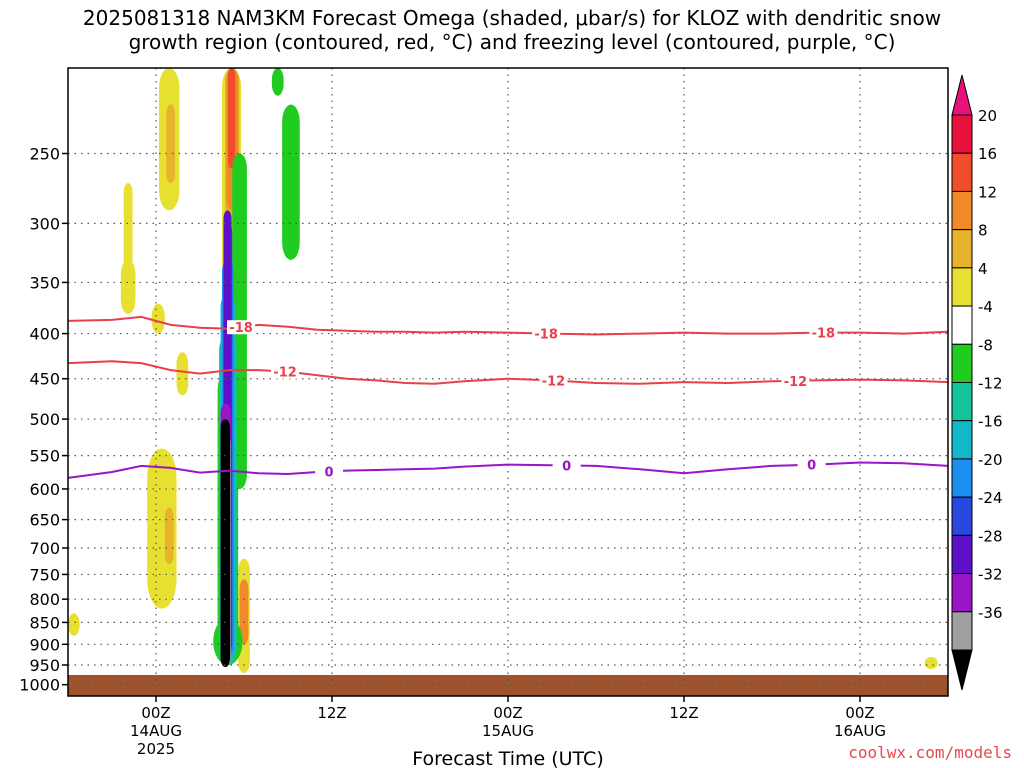 The image size is (1024, 768). What do you see at coordinates (962, 670) in the screenshot?
I see `colorbar-bottom-arrow` at bounding box center [962, 670].